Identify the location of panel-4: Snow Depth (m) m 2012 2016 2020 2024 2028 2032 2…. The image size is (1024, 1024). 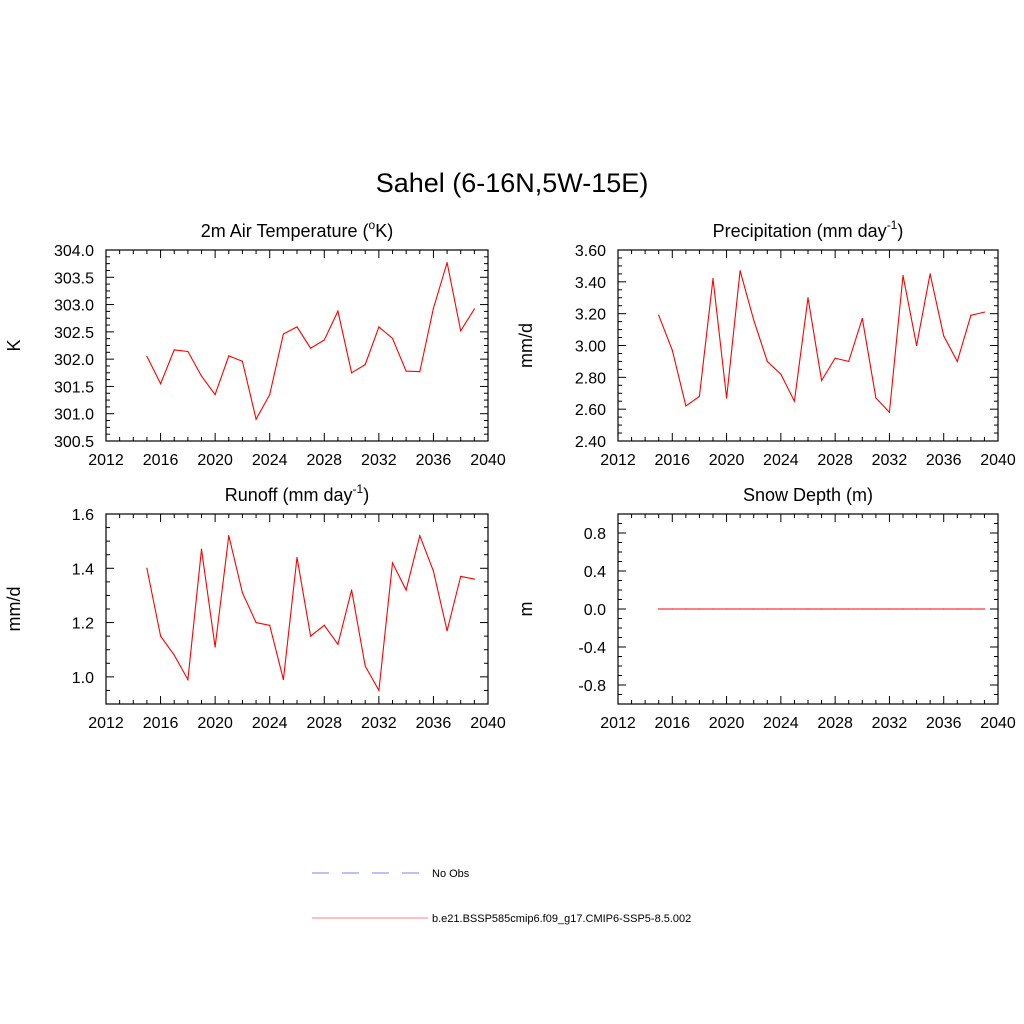
(766, 608).